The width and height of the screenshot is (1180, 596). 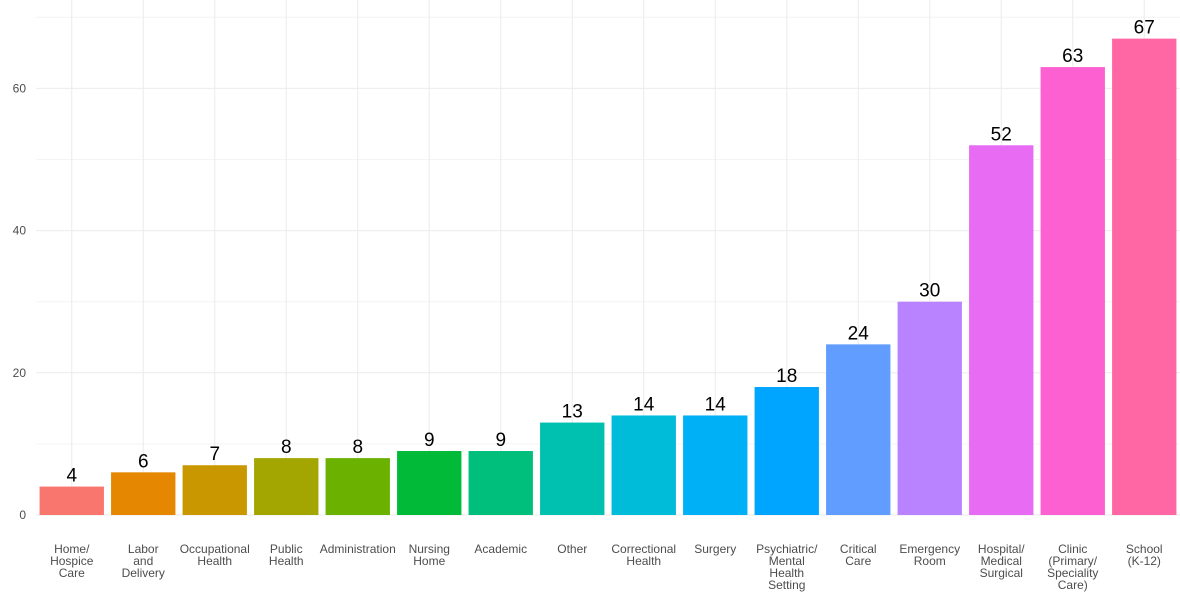 I want to click on y-tick-label: 20, so click(x=20, y=373).